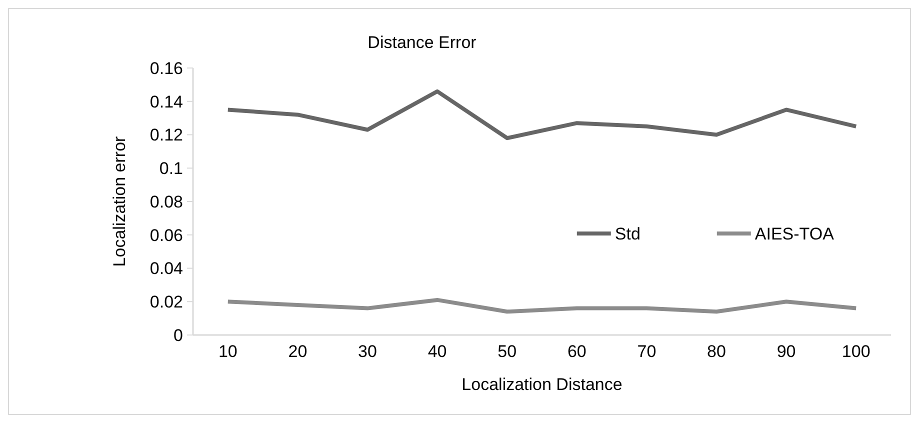 The image size is (919, 423). I want to click on x-tick-label: 30, so click(367, 351).